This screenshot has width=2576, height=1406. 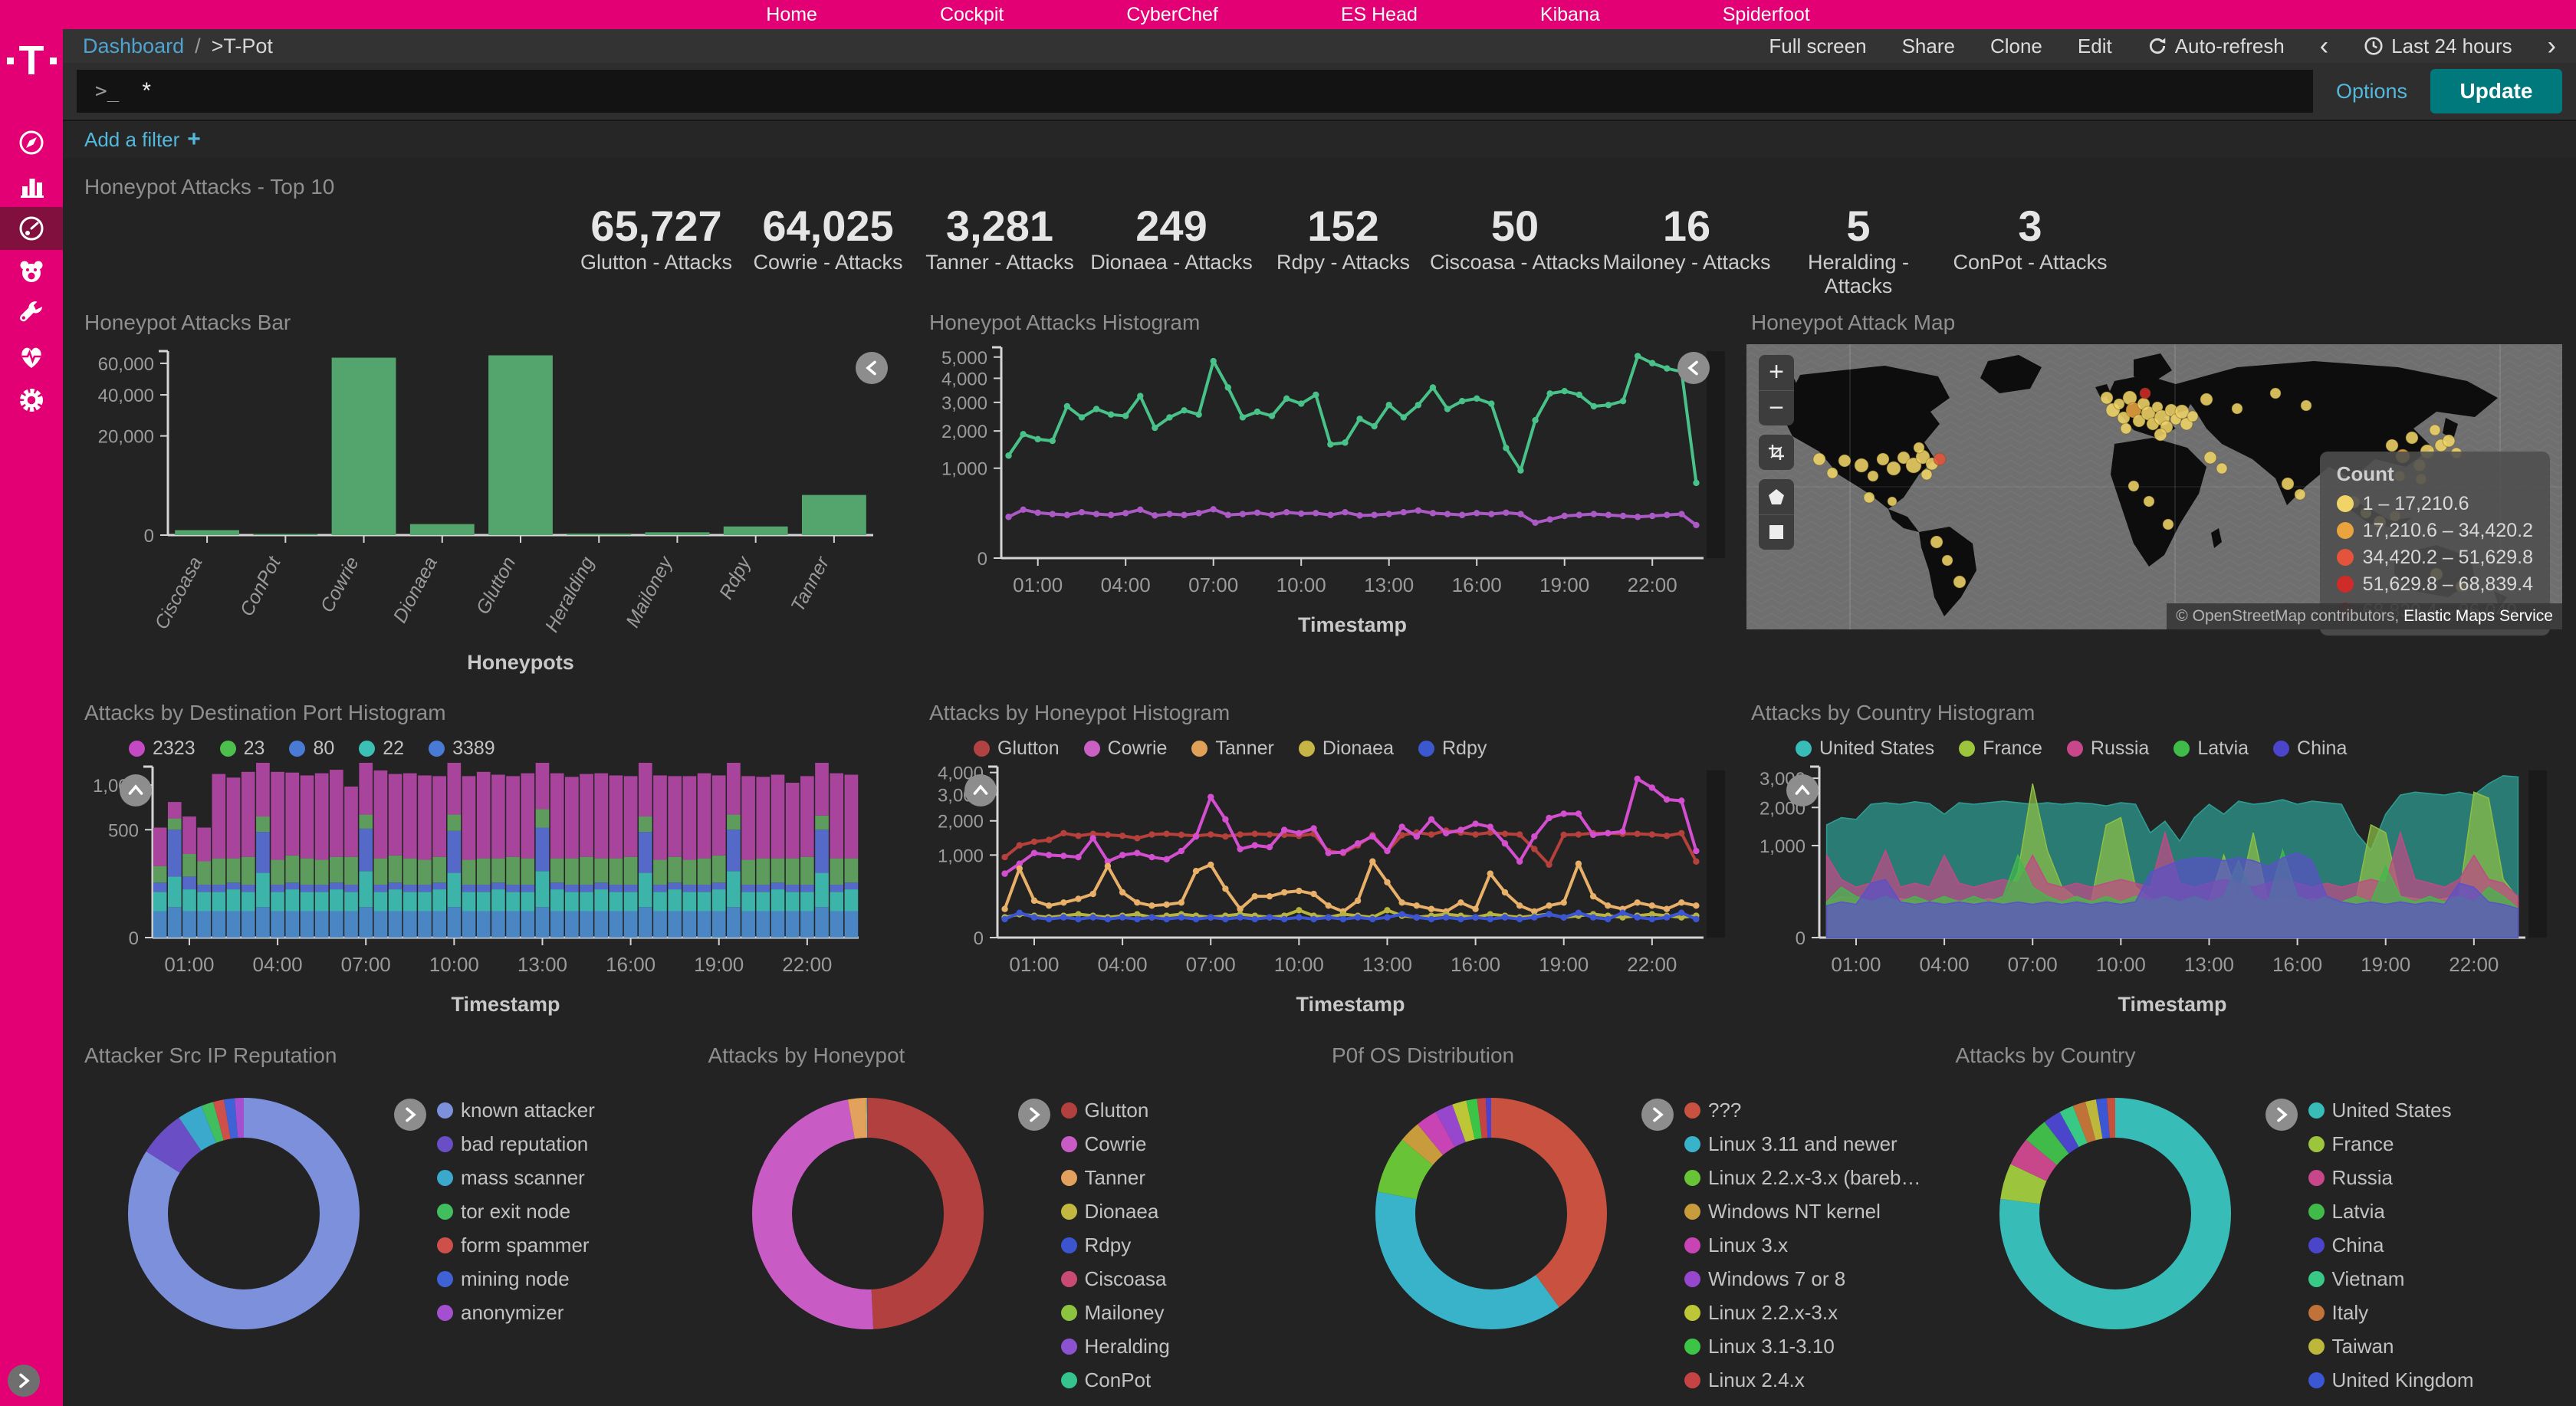 What do you see at coordinates (24, 1381) in the screenshot?
I see `sidebar-collapse-button` at bounding box center [24, 1381].